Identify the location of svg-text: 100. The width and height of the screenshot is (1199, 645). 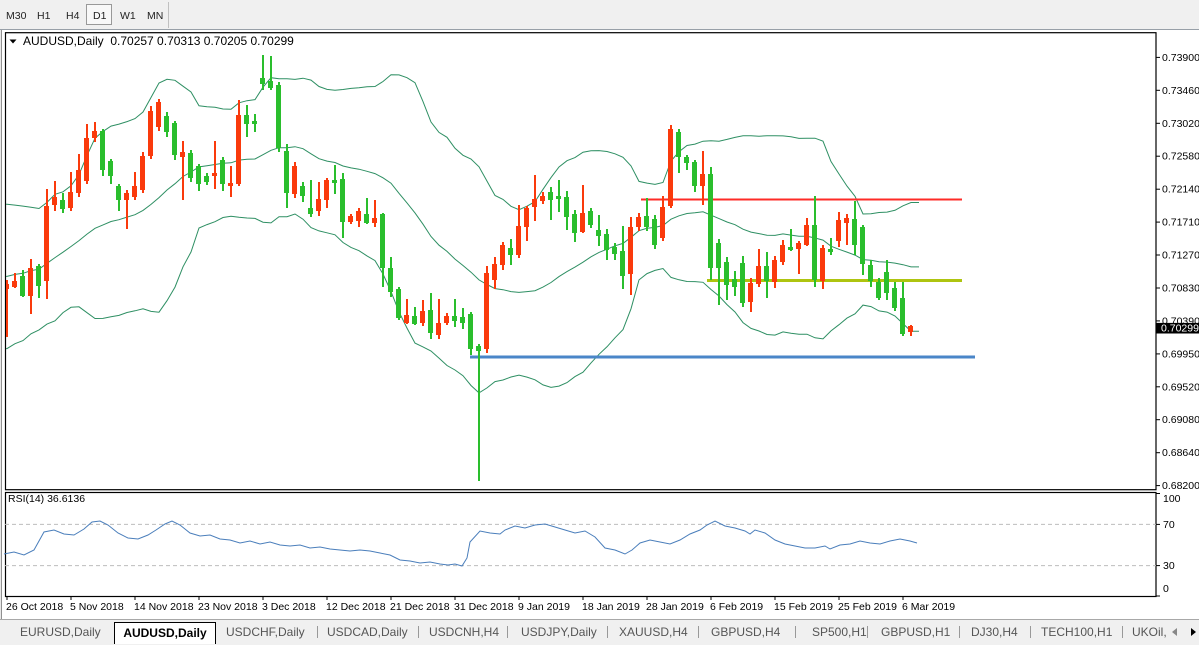
(1172, 499).